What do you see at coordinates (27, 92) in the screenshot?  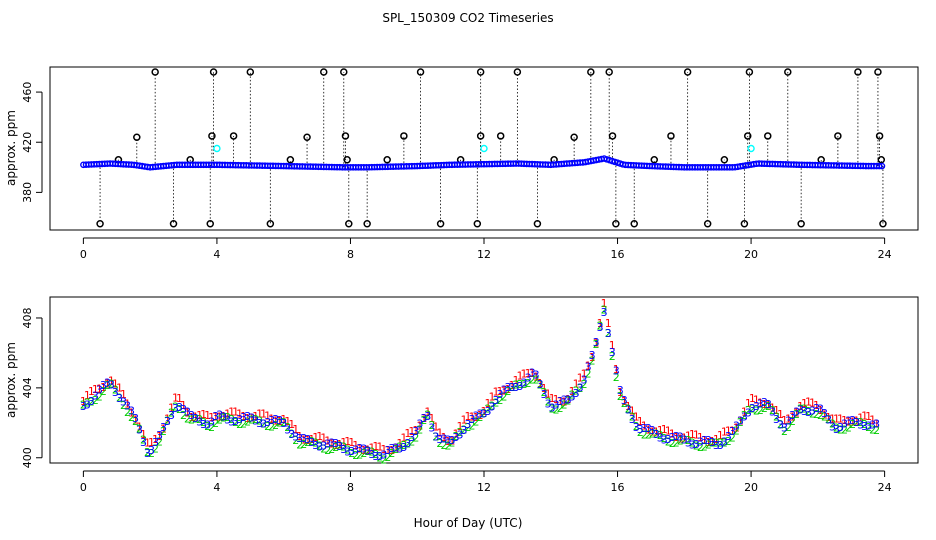 I see `top-y-tick-label: 460` at bounding box center [27, 92].